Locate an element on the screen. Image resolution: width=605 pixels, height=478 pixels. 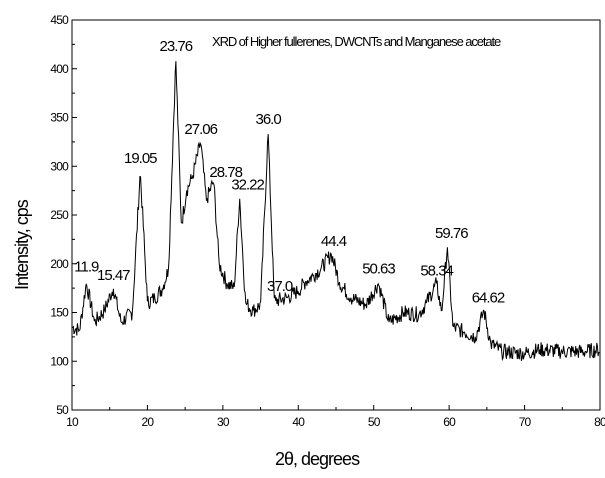
x-tick-label: 20 is located at coordinates (148, 422).